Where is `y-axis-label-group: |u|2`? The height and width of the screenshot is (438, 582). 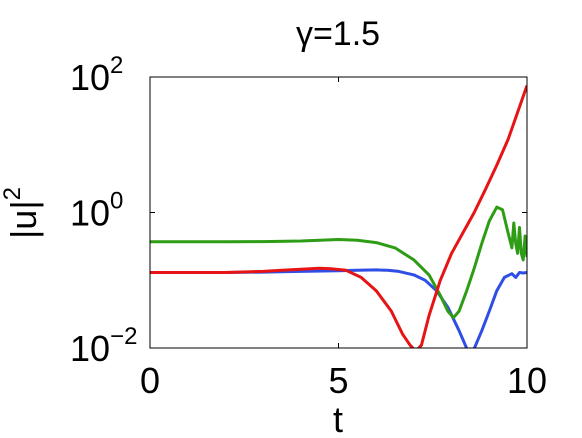 y-axis-label-group: |u|2 is located at coordinates (22, 213).